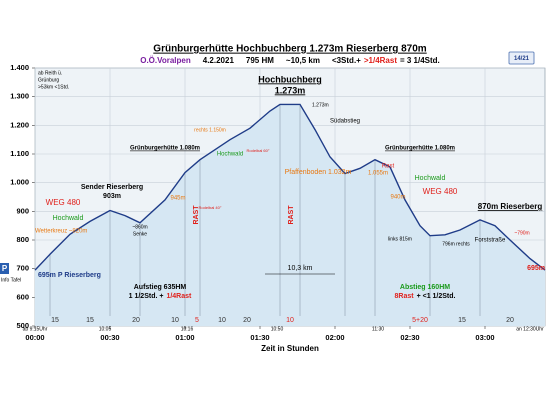 This screenshot has width=560, height=420. I want to click on subtitle-part: <3Std.+, so click(346, 60).